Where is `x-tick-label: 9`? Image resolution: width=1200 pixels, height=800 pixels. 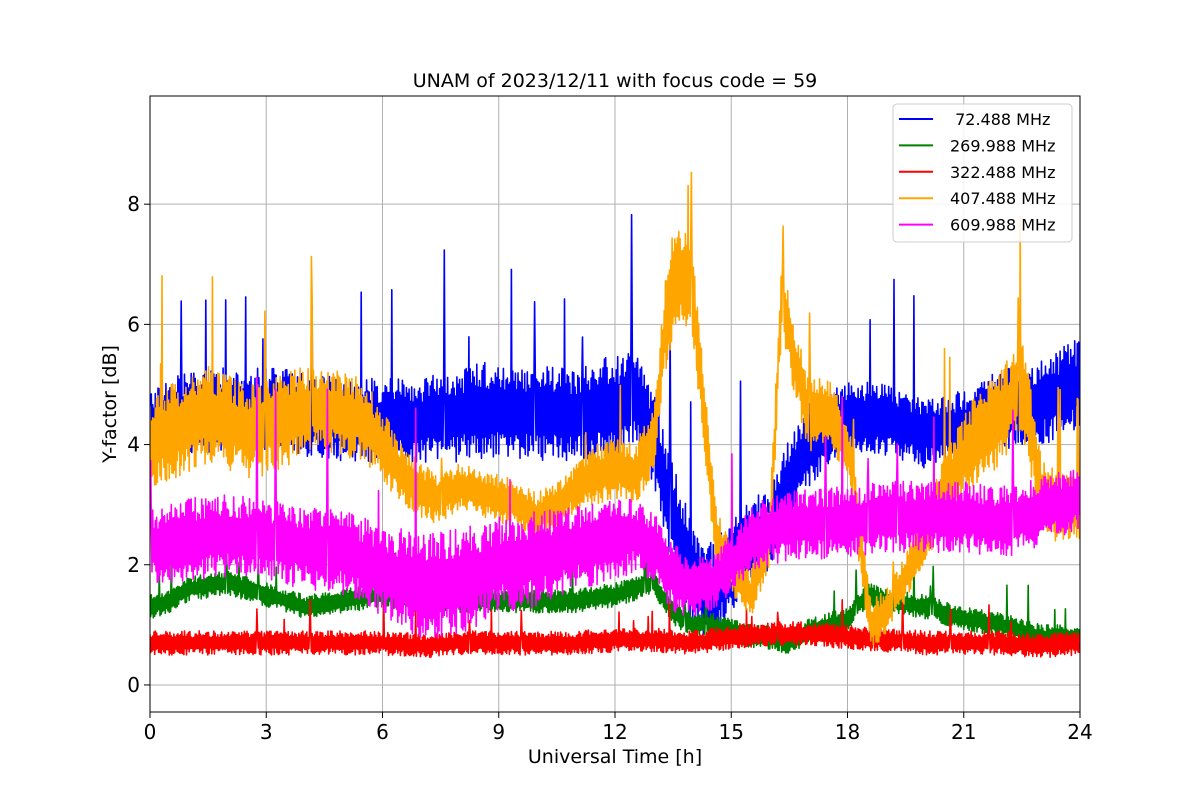
x-tick-label: 9 is located at coordinates (498, 732).